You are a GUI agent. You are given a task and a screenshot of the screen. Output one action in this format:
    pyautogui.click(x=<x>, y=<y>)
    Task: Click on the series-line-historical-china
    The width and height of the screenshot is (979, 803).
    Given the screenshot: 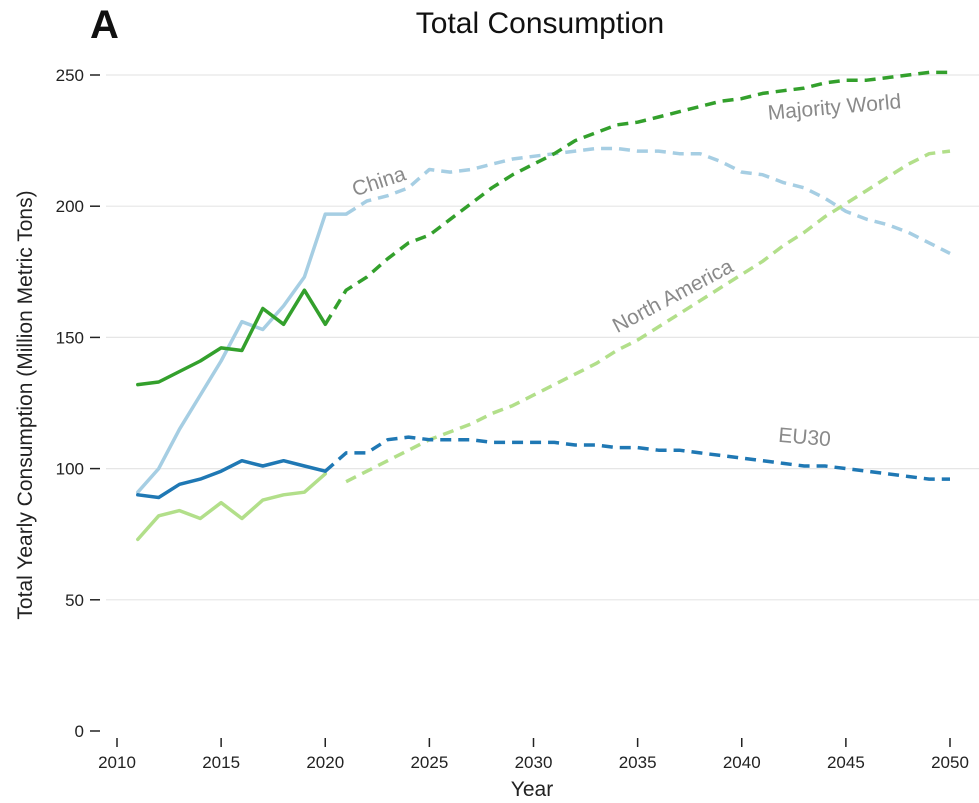 What is the action you would take?
    pyautogui.click(x=242, y=353)
    